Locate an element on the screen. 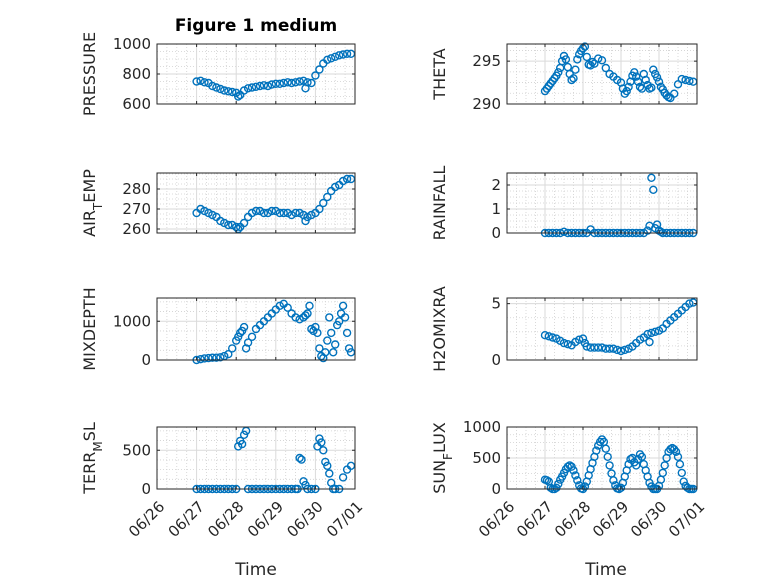 Image resolution: width=778 pixels, height=583 pixels. y-axis-label: MIXDEPTH is located at coordinates (89, 328).